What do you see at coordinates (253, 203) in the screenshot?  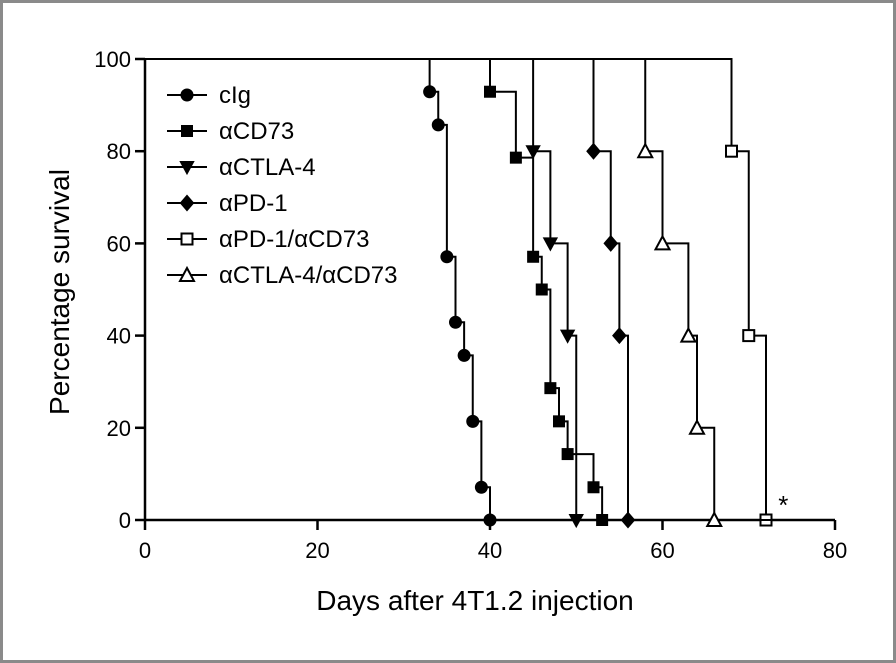 I see `legend-label-3: αPD-1` at bounding box center [253, 203].